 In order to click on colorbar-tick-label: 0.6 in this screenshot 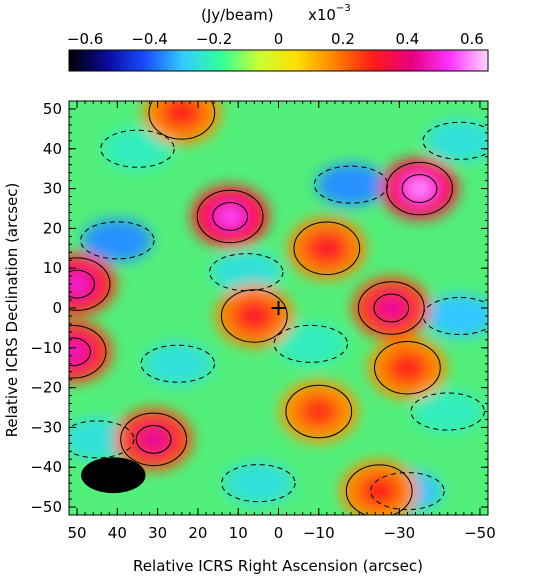, I will do `click(472, 39)`.